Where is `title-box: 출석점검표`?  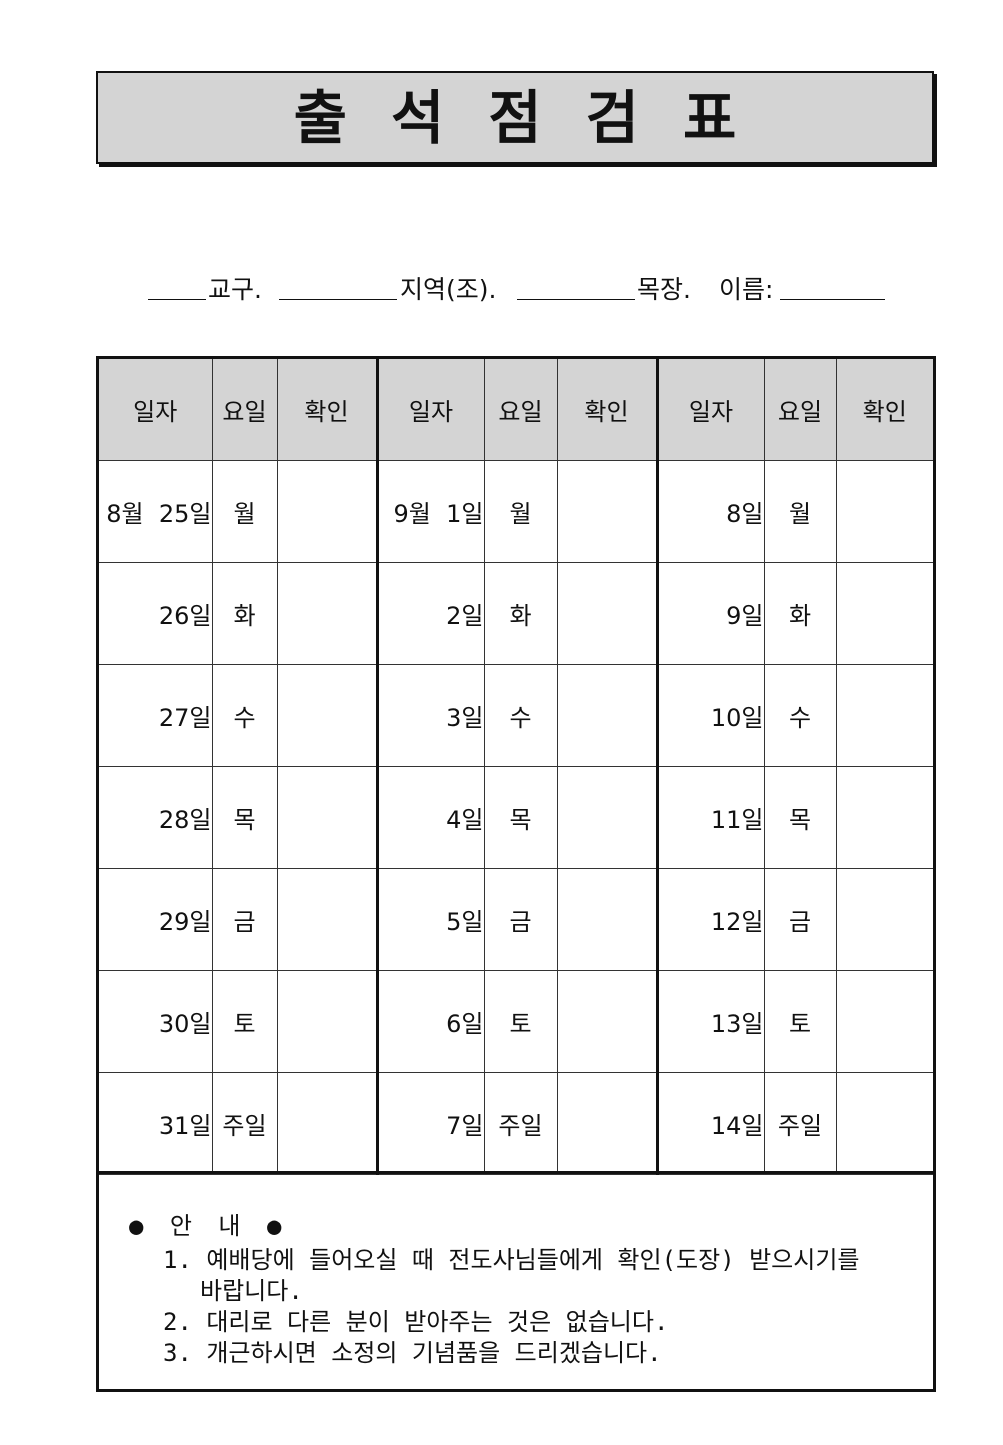 title-box: 출석점검표 is located at coordinates (515, 117).